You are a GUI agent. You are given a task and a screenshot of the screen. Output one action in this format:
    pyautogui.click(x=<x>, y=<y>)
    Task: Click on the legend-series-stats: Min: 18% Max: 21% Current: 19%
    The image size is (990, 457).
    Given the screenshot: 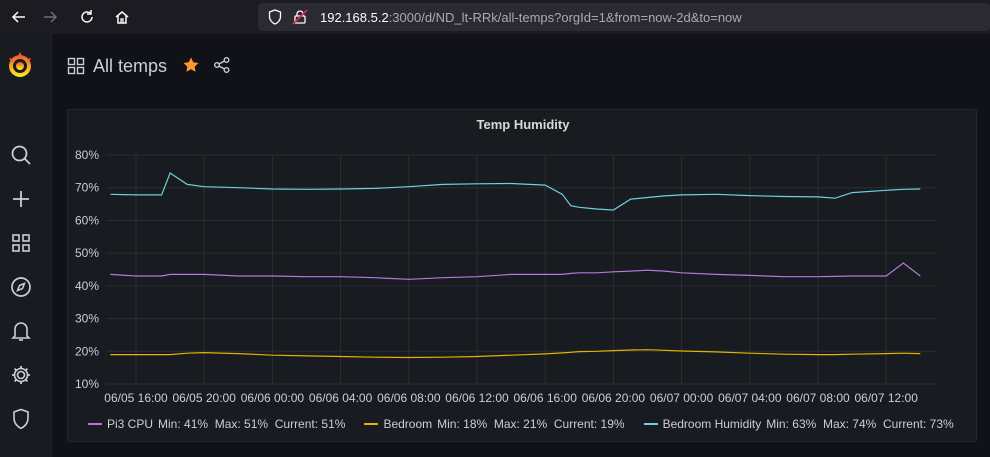 What is the action you would take?
    pyautogui.click(x=531, y=424)
    